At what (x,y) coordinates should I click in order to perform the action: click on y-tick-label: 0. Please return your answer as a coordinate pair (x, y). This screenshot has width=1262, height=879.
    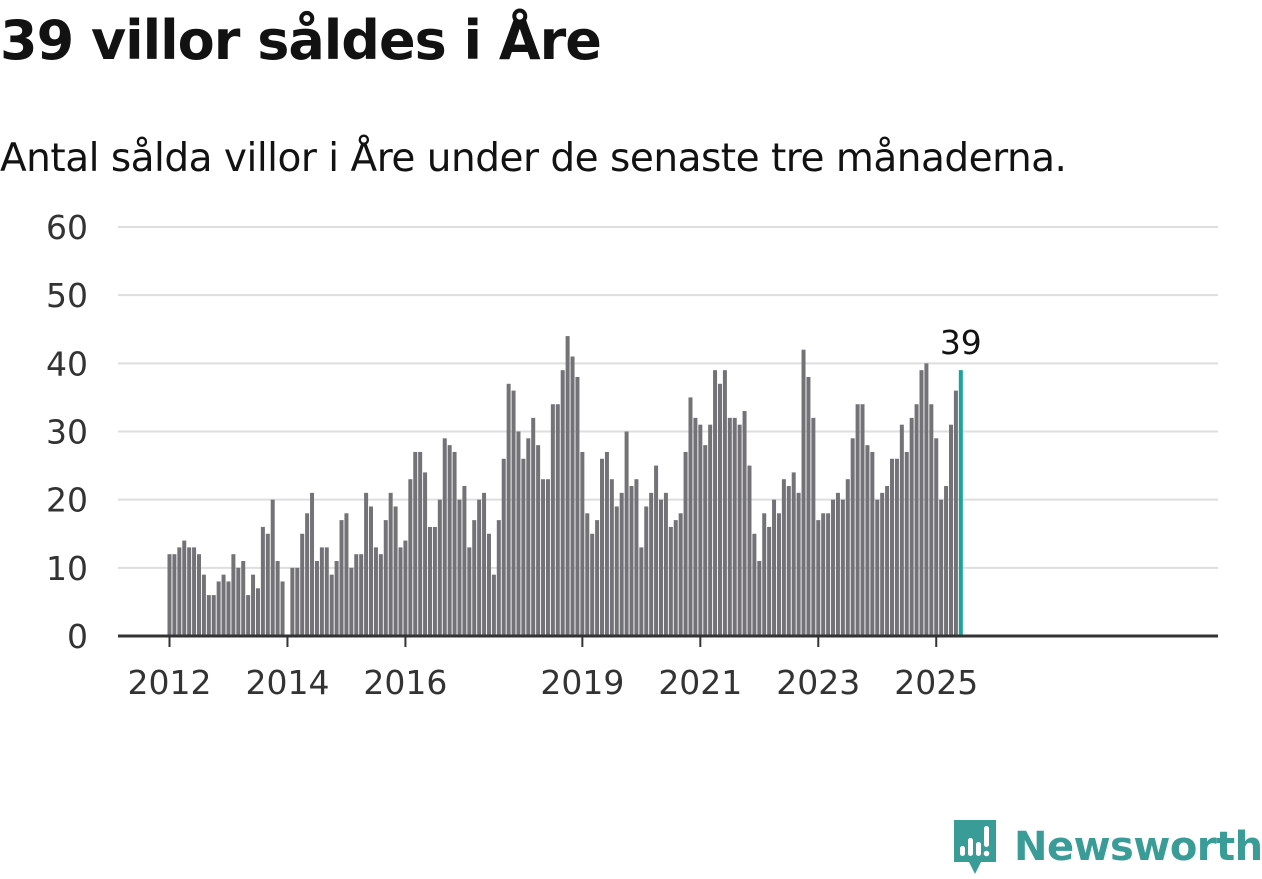
    Looking at the image, I should click on (77, 636).